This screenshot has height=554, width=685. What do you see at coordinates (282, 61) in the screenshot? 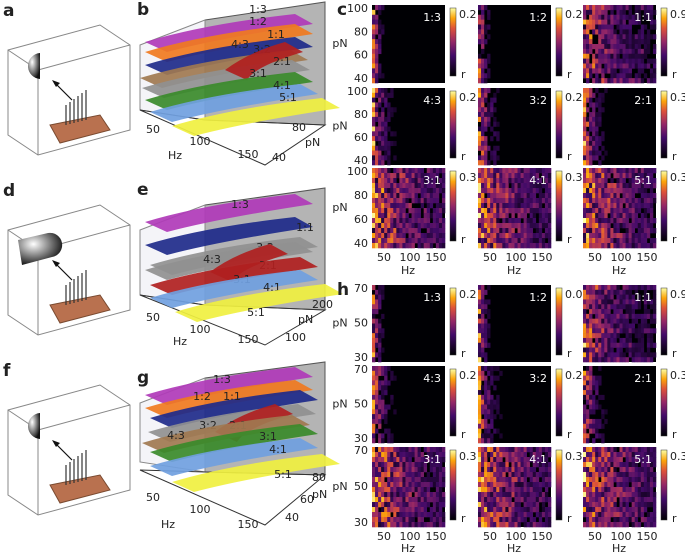
I see `ratio-label: 2:1` at bounding box center [282, 61].